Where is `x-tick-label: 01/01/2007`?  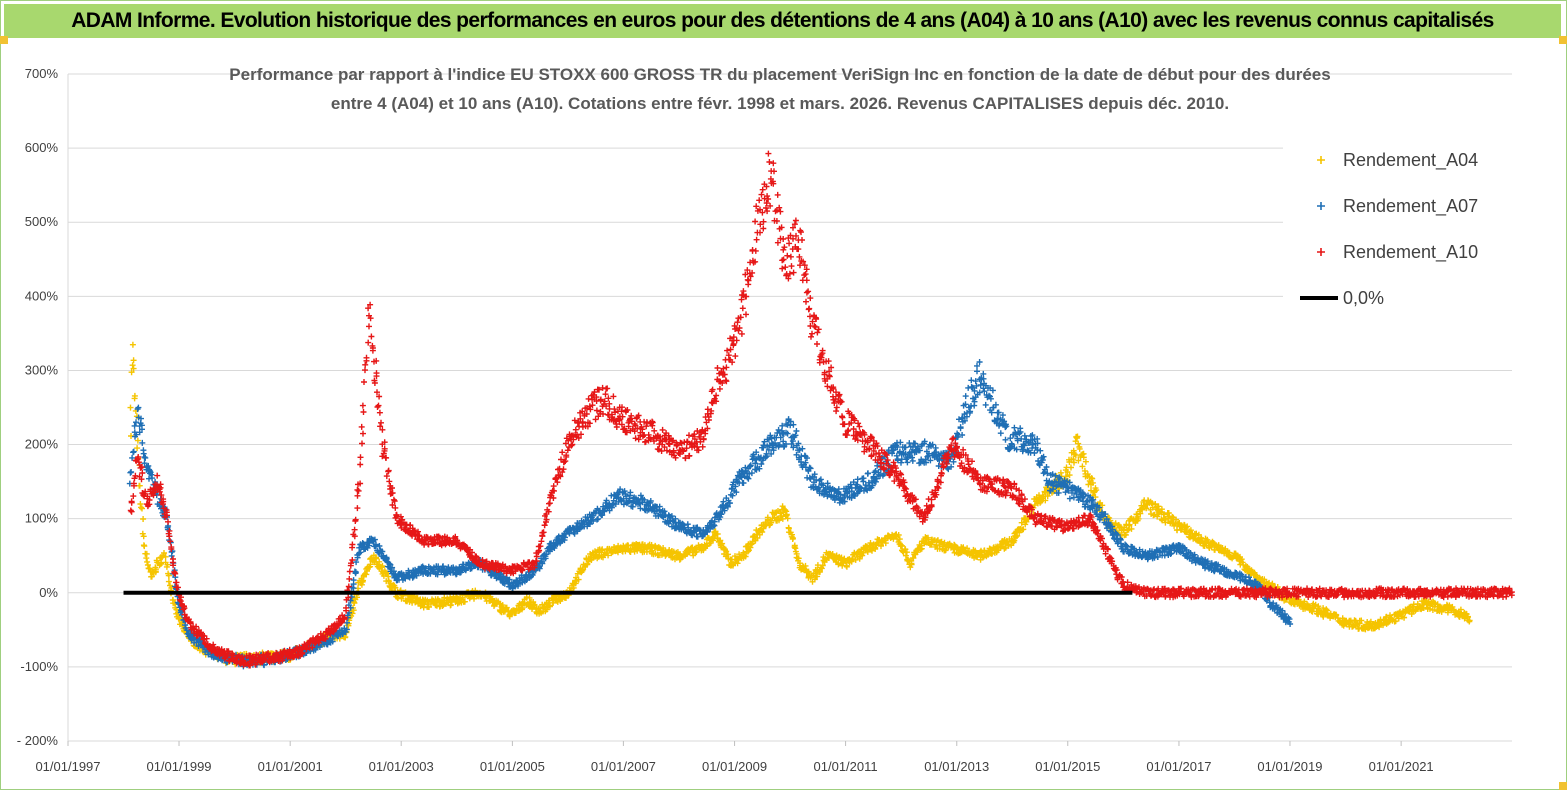
x-tick-label: 01/01/2007 is located at coordinates (623, 766).